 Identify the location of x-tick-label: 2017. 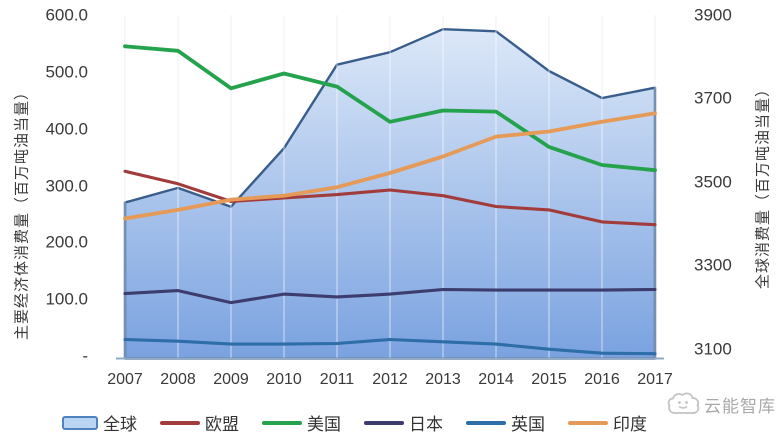
(655, 379).